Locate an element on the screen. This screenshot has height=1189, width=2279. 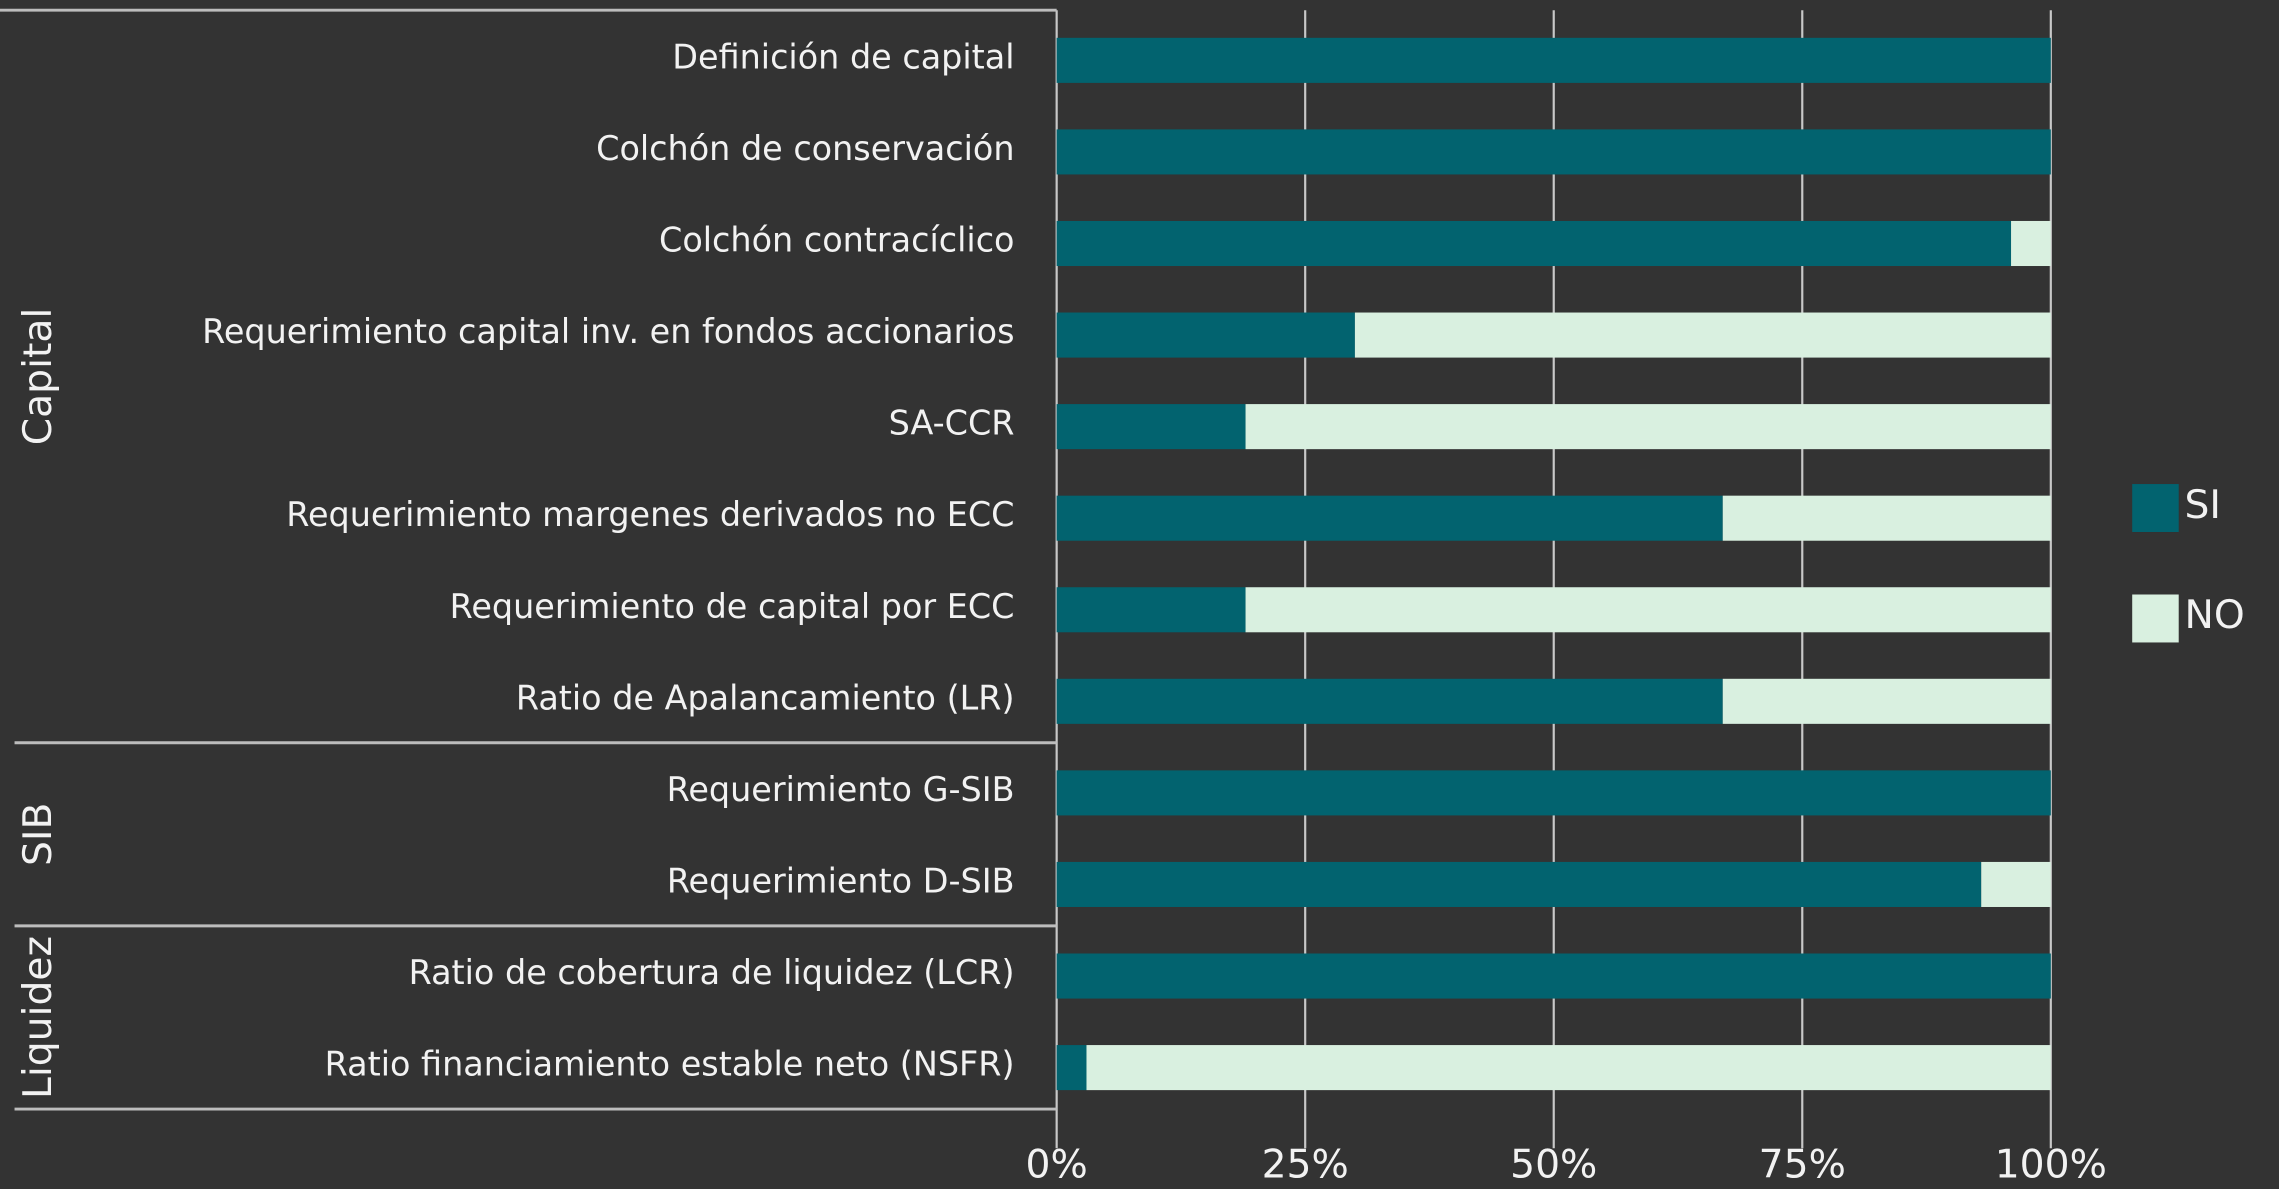
x-tick-label: 0% is located at coordinates (1057, 1165).